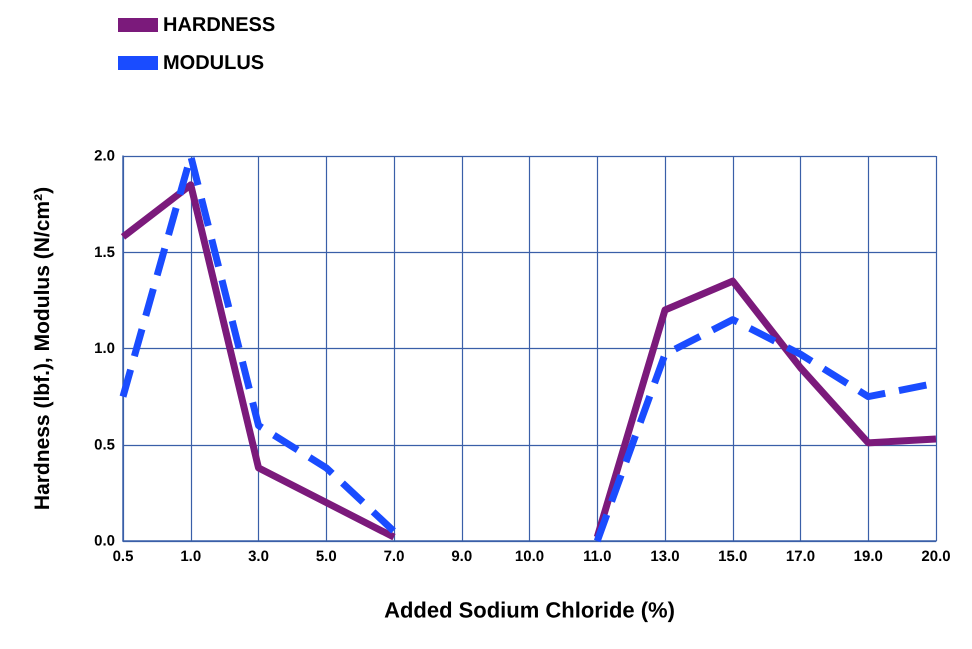 The height and width of the screenshot is (649, 972). Describe the element at coordinates (213, 63) in the screenshot. I see `legend-label: MODULUS` at that location.